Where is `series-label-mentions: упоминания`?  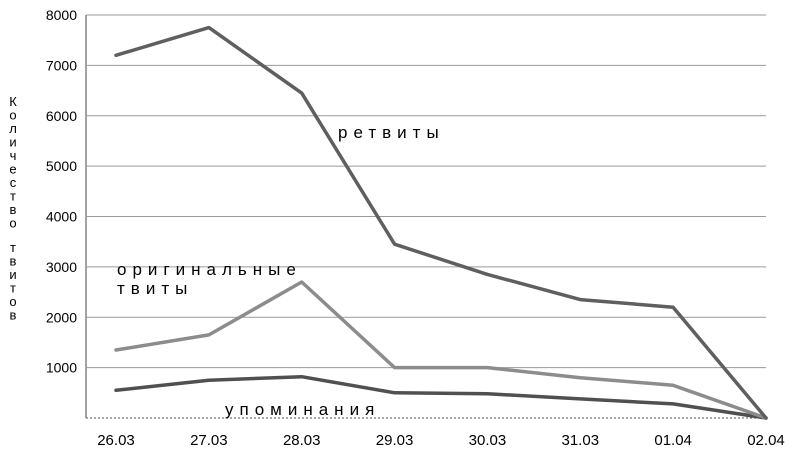 series-label-mentions: упоминания is located at coordinates (302, 409).